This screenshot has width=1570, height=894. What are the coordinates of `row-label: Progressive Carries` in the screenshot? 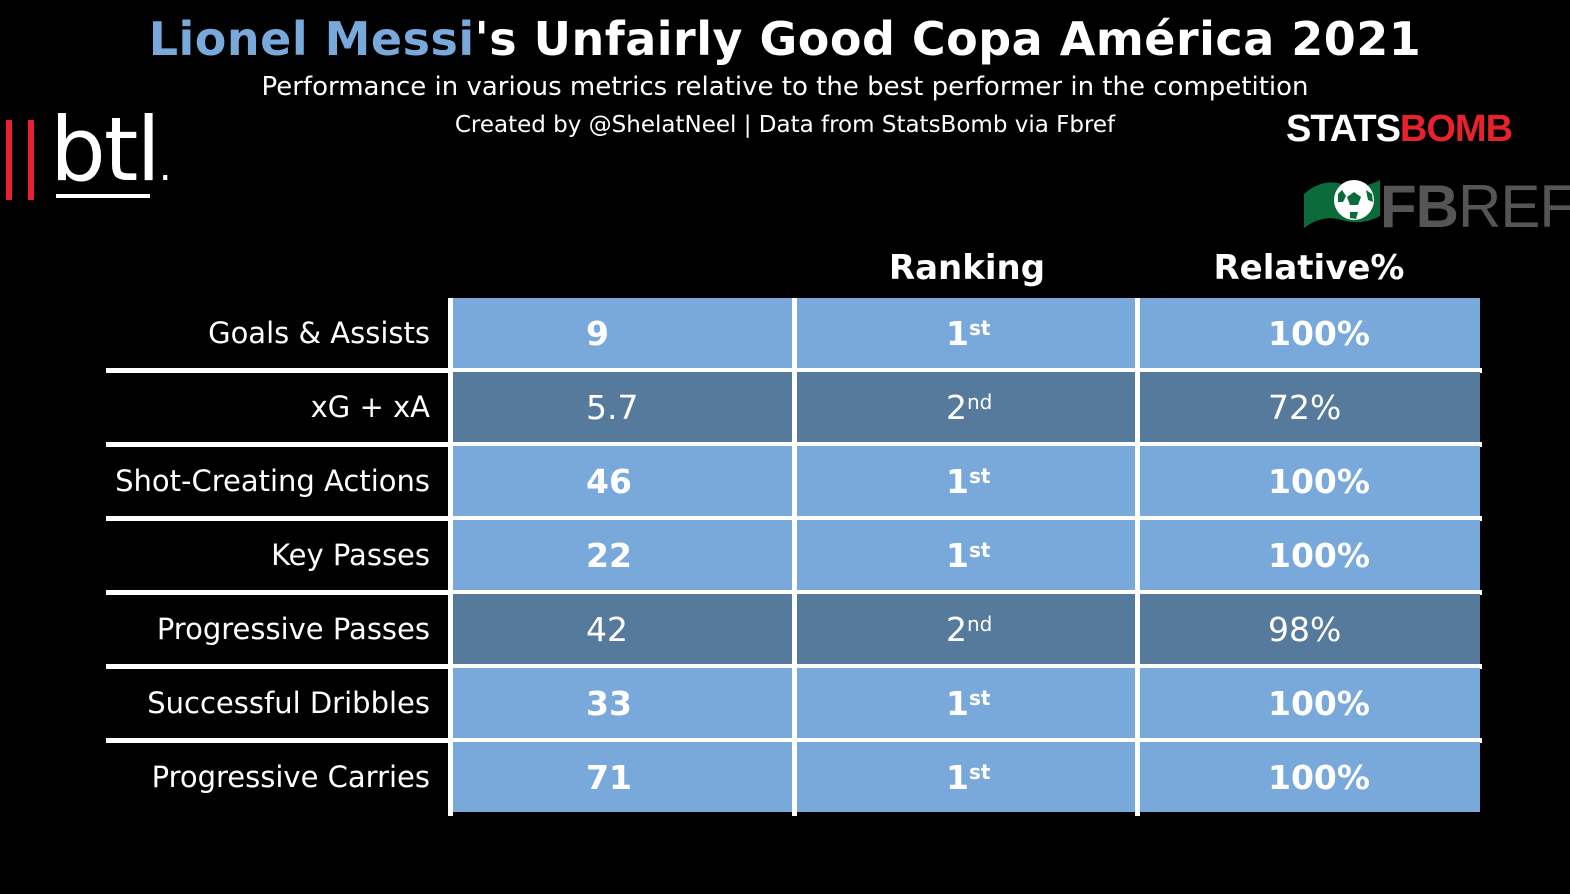 It's located at (290, 777).